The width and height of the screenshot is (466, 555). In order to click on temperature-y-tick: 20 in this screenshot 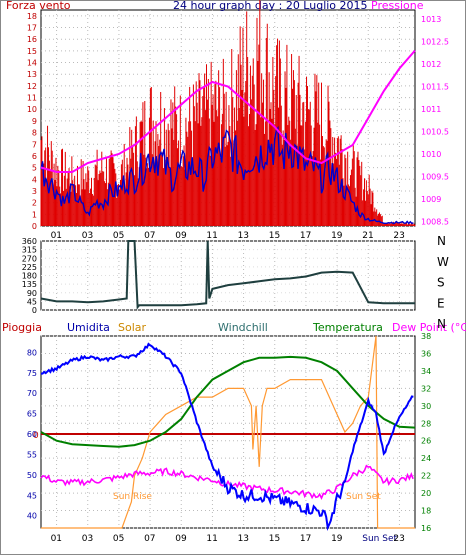, I will do `click(426, 493)`.